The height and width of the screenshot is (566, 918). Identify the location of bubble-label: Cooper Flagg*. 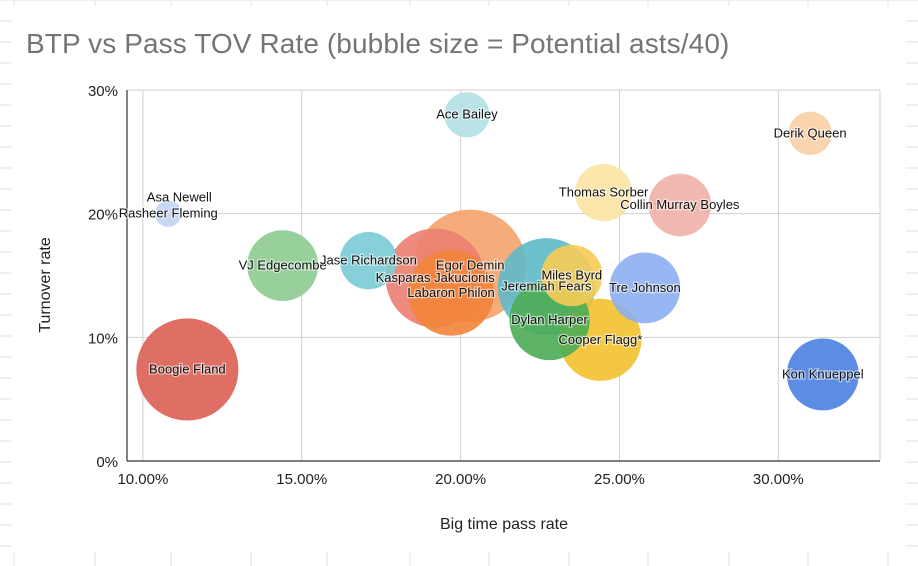
(600, 339).